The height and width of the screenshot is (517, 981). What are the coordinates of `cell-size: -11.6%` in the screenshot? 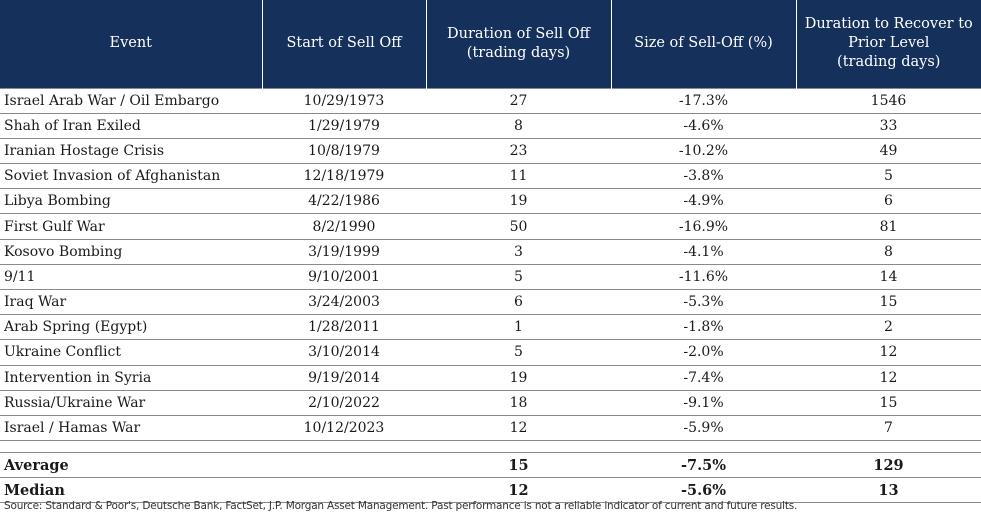 It's located at (703, 277).